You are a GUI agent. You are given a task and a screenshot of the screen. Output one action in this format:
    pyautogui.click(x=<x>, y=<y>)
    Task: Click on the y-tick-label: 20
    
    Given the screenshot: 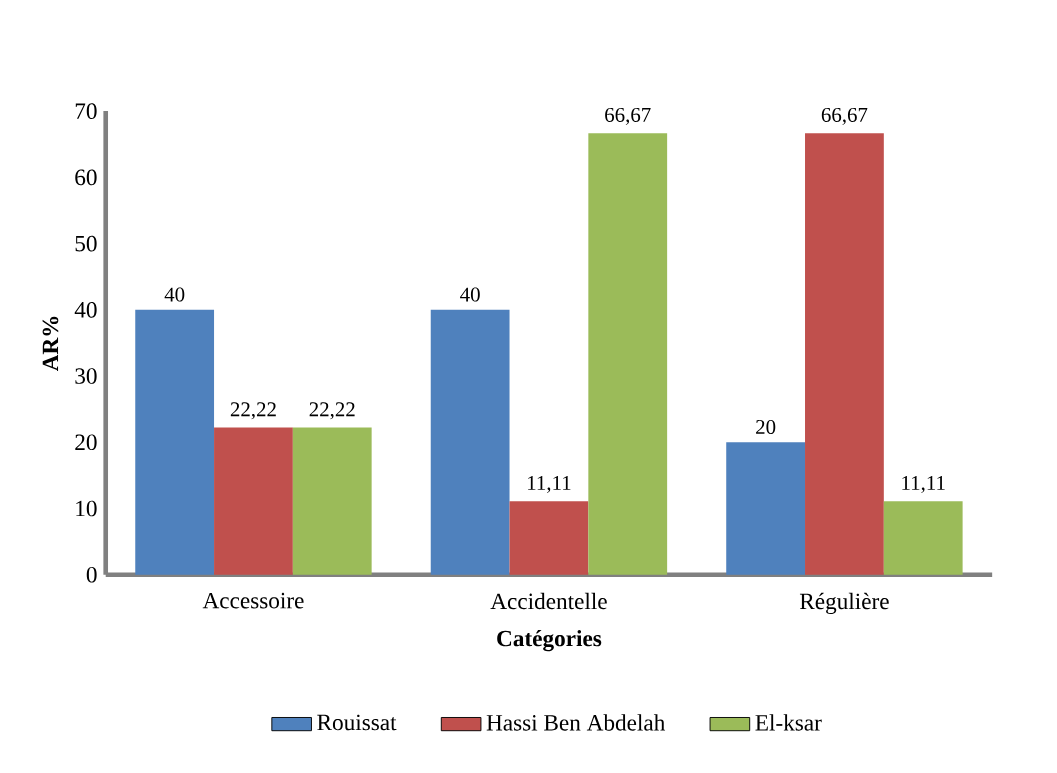 What is the action you would take?
    pyautogui.click(x=86, y=442)
    